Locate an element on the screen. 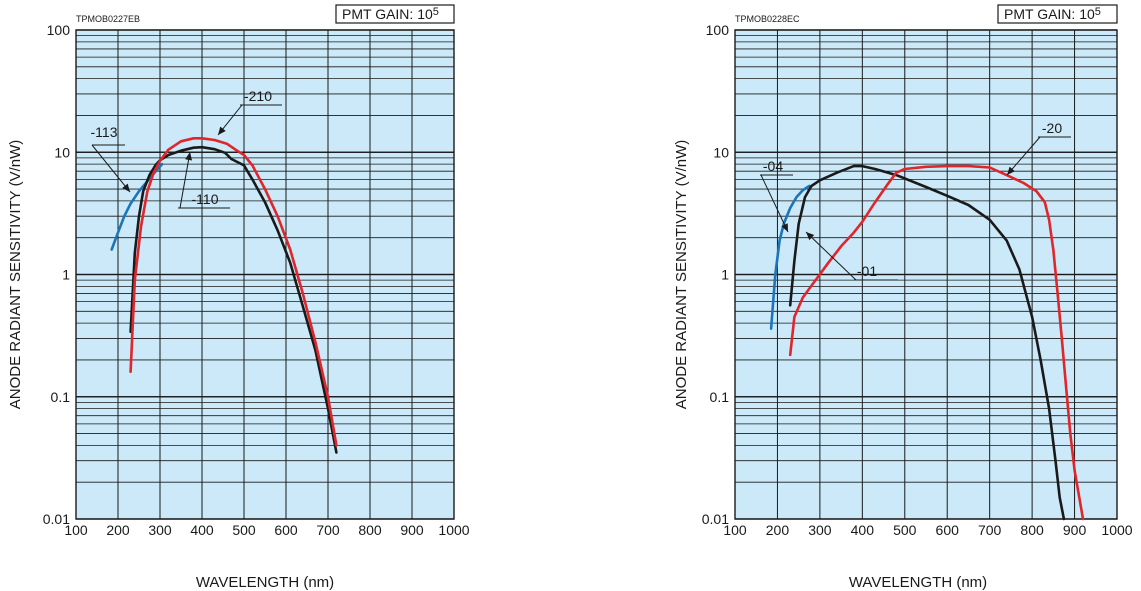 The height and width of the screenshot is (591, 1141). annotation-label: -04 is located at coordinates (773, 166).